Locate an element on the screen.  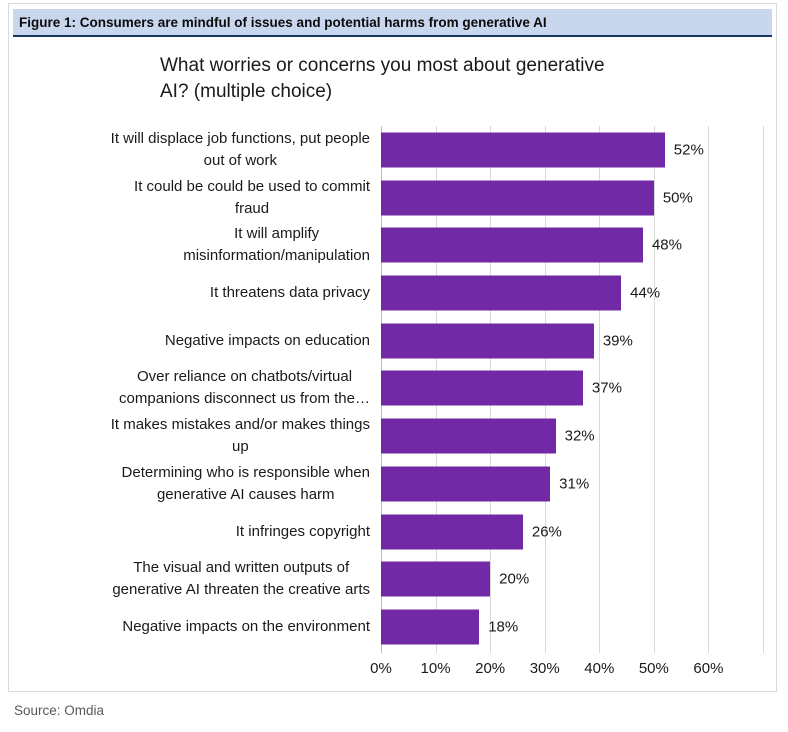
bar-track: 50% is located at coordinates (572, 198).